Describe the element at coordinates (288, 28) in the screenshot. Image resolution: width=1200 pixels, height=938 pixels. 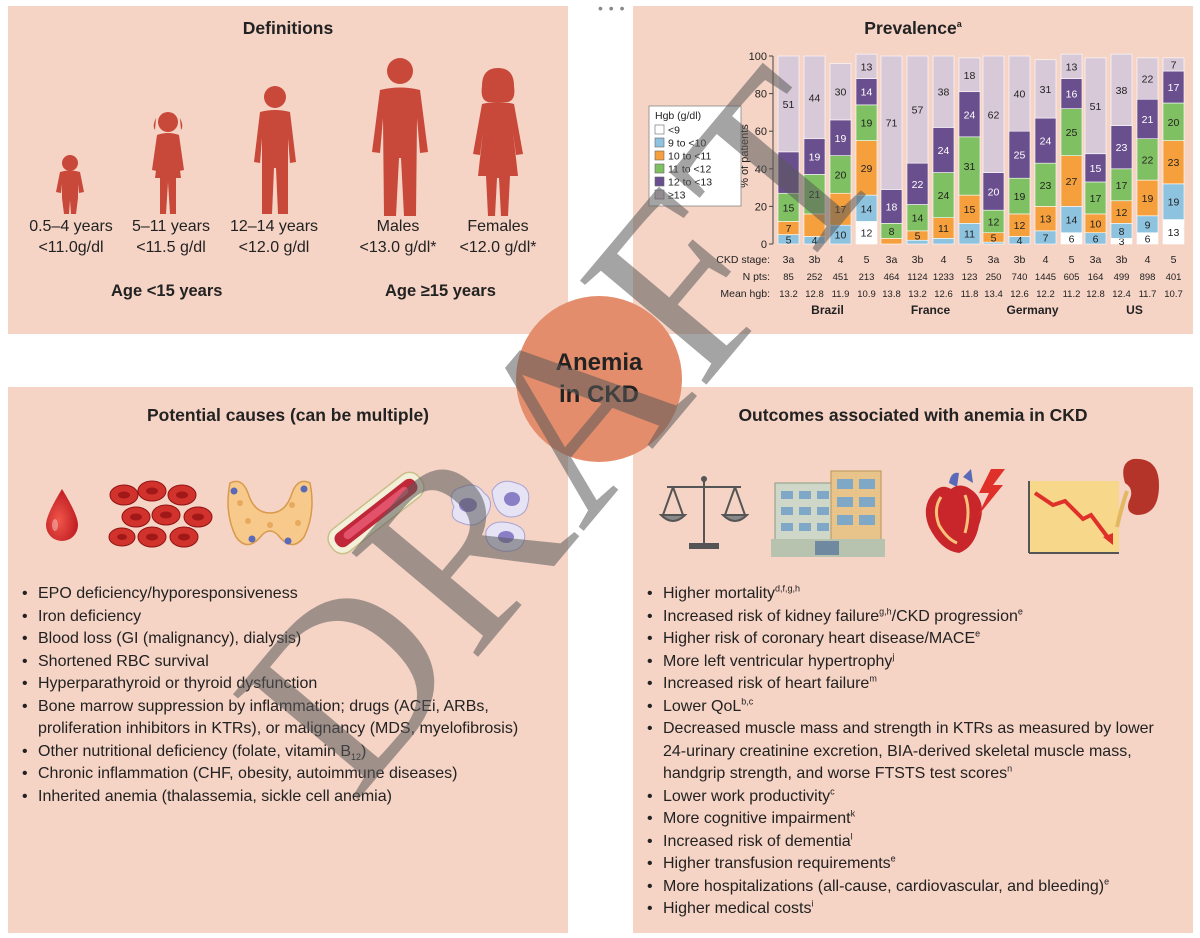
I see `definitions-title: Definitions` at that location.